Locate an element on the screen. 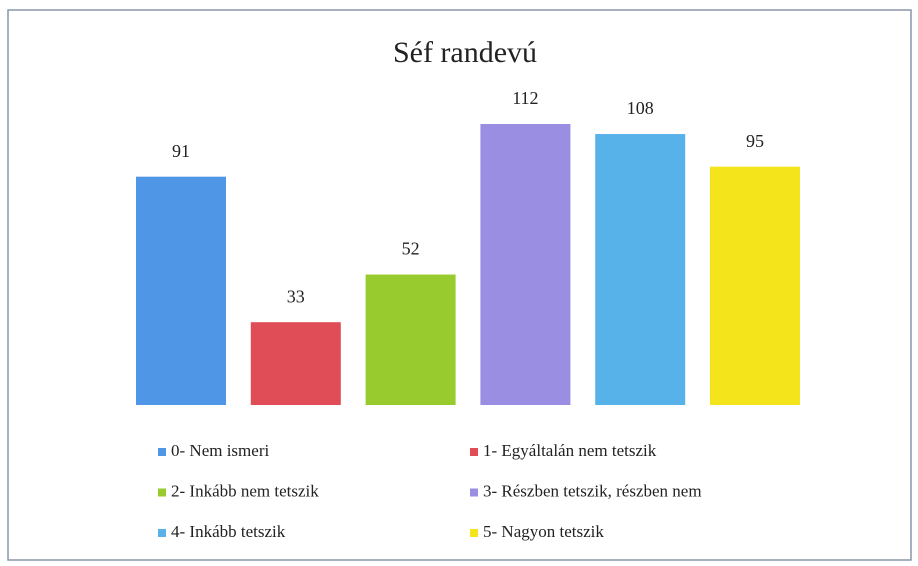  legend-label: 1- Egyáltalán nem tetszik is located at coordinates (570, 450).